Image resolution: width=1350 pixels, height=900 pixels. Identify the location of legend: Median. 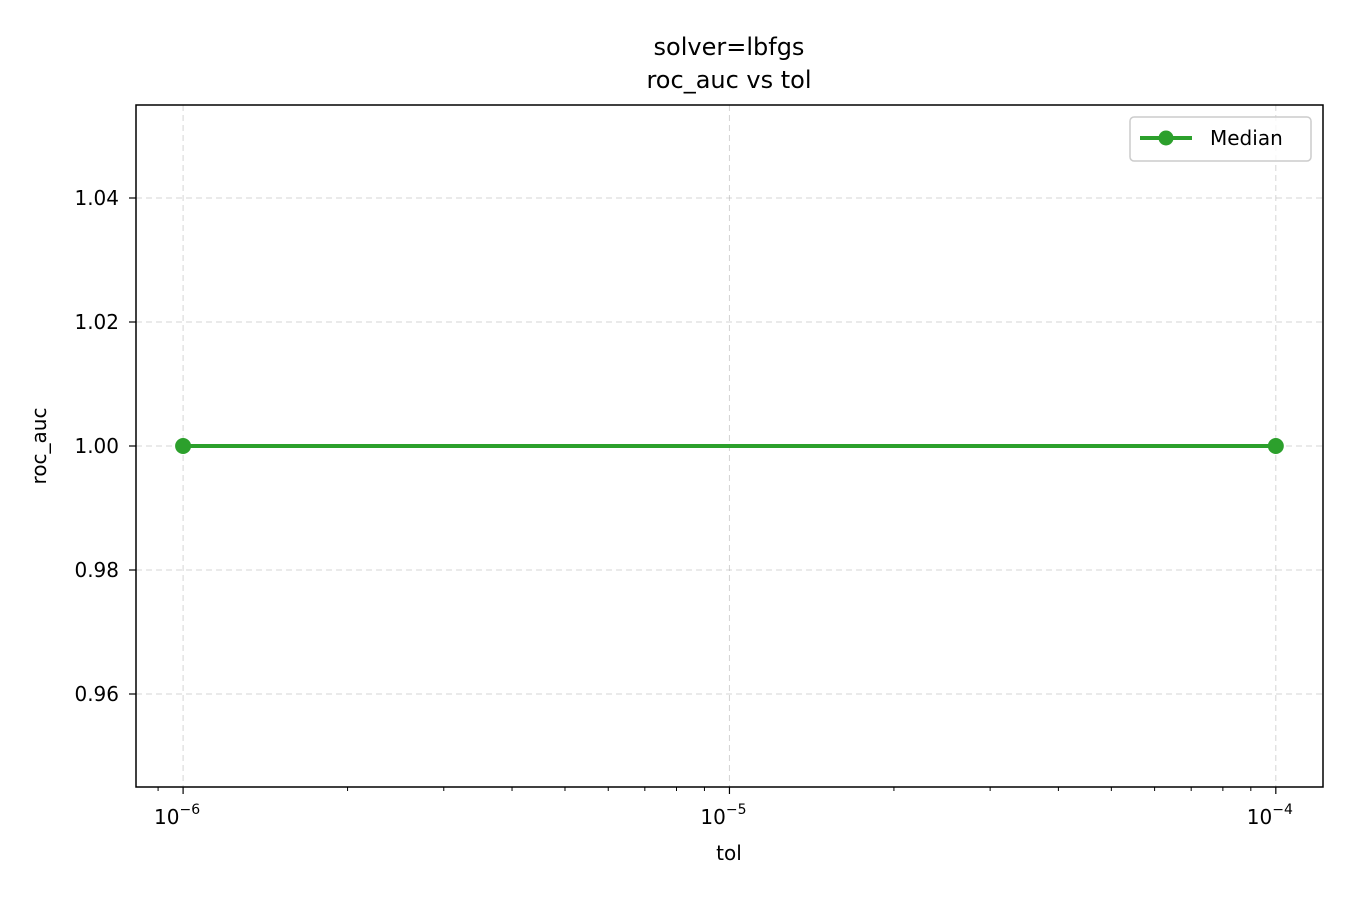
(1220, 139).